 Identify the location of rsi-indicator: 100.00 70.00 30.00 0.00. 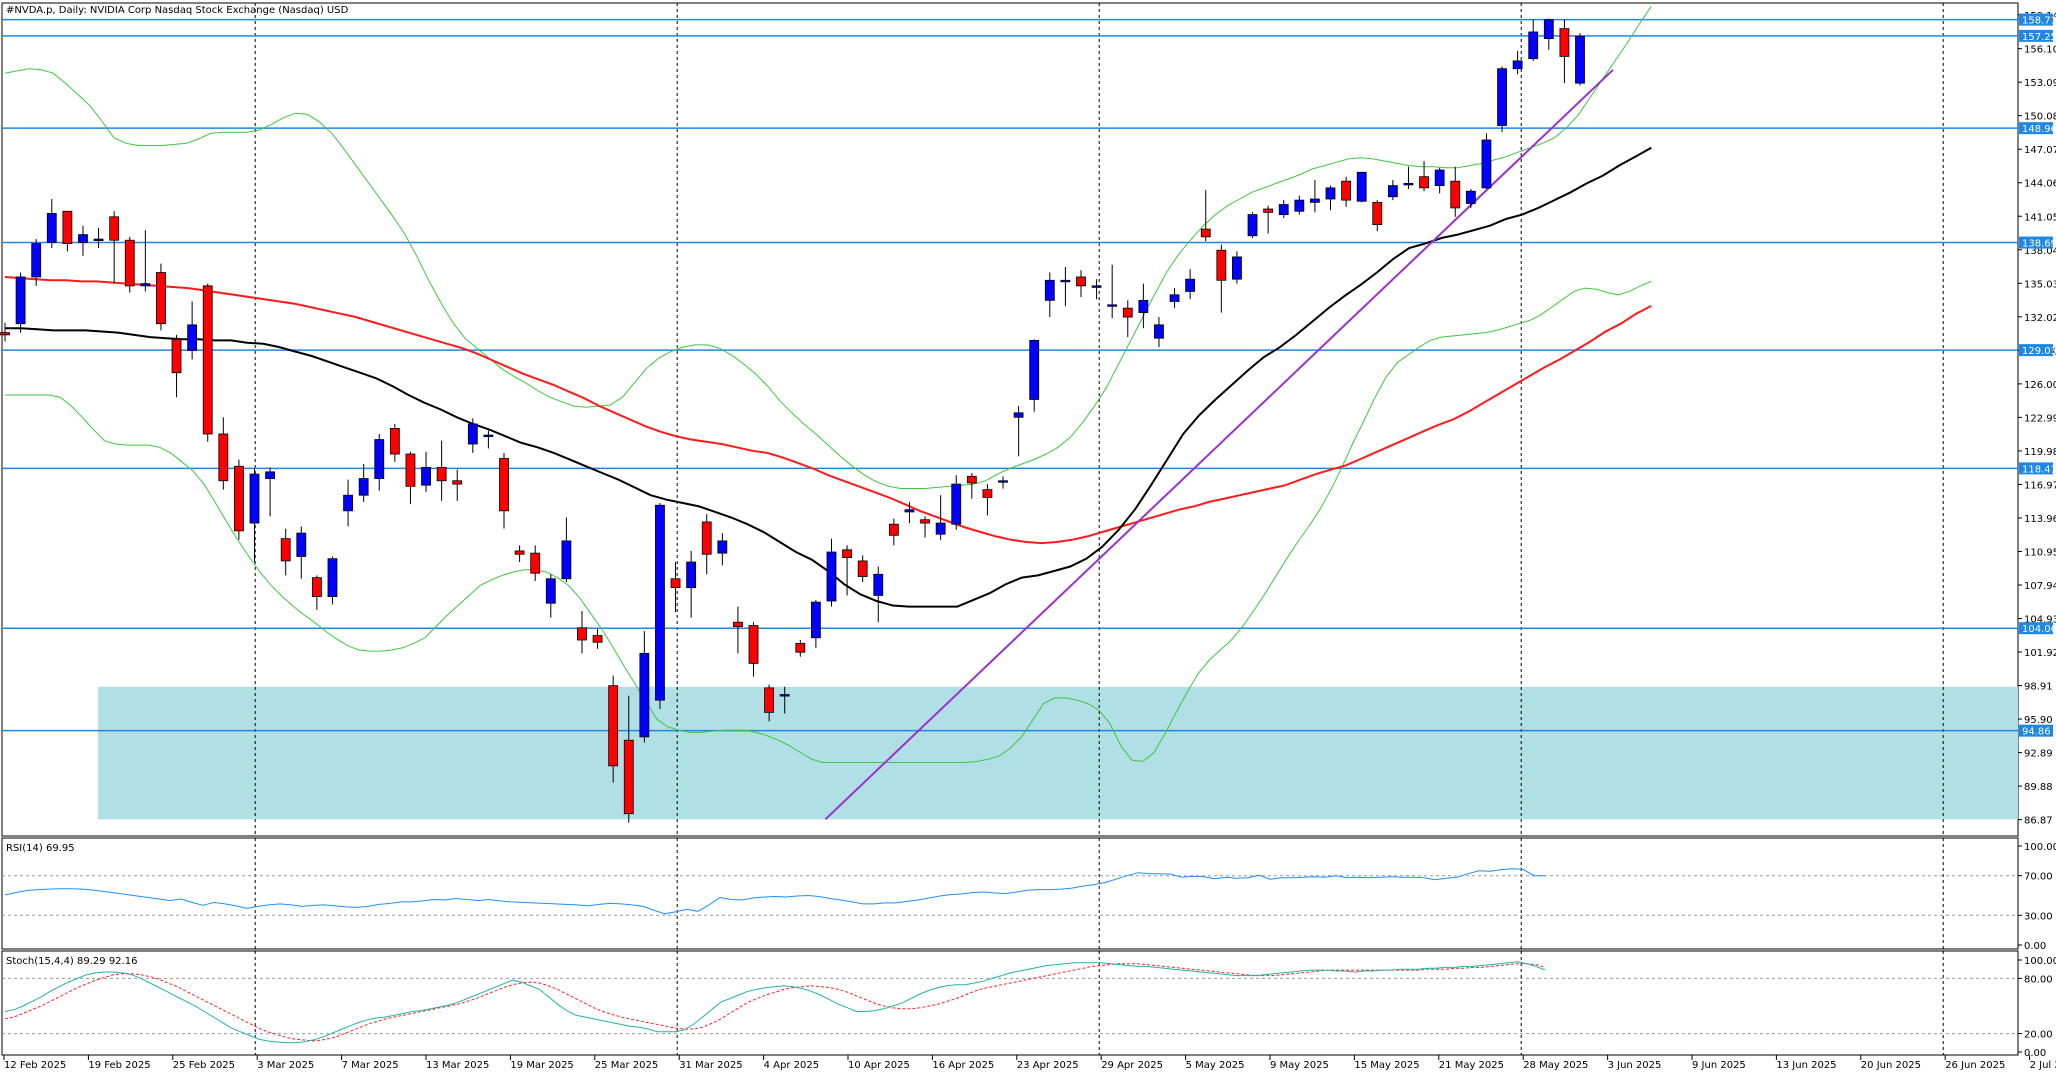
(1029, 897).